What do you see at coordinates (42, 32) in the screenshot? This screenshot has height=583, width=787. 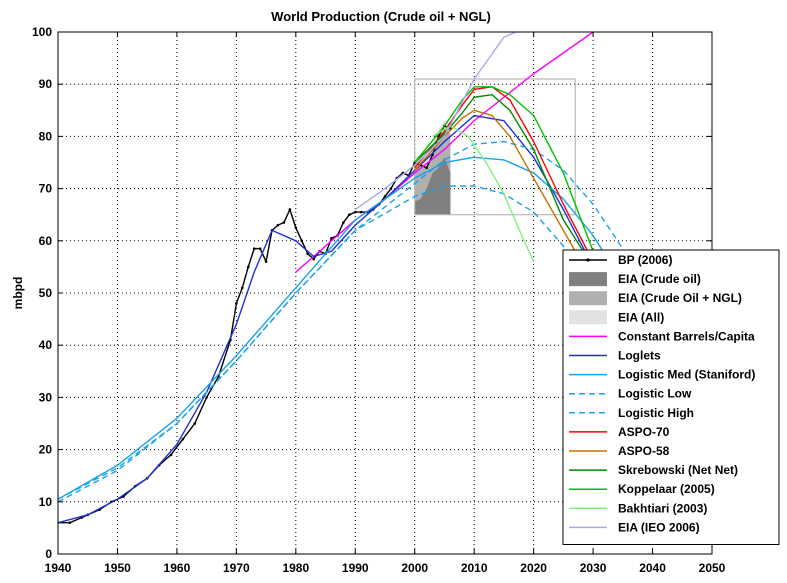 I see `y-tick-label: 100` at bounding box center [42, 32].